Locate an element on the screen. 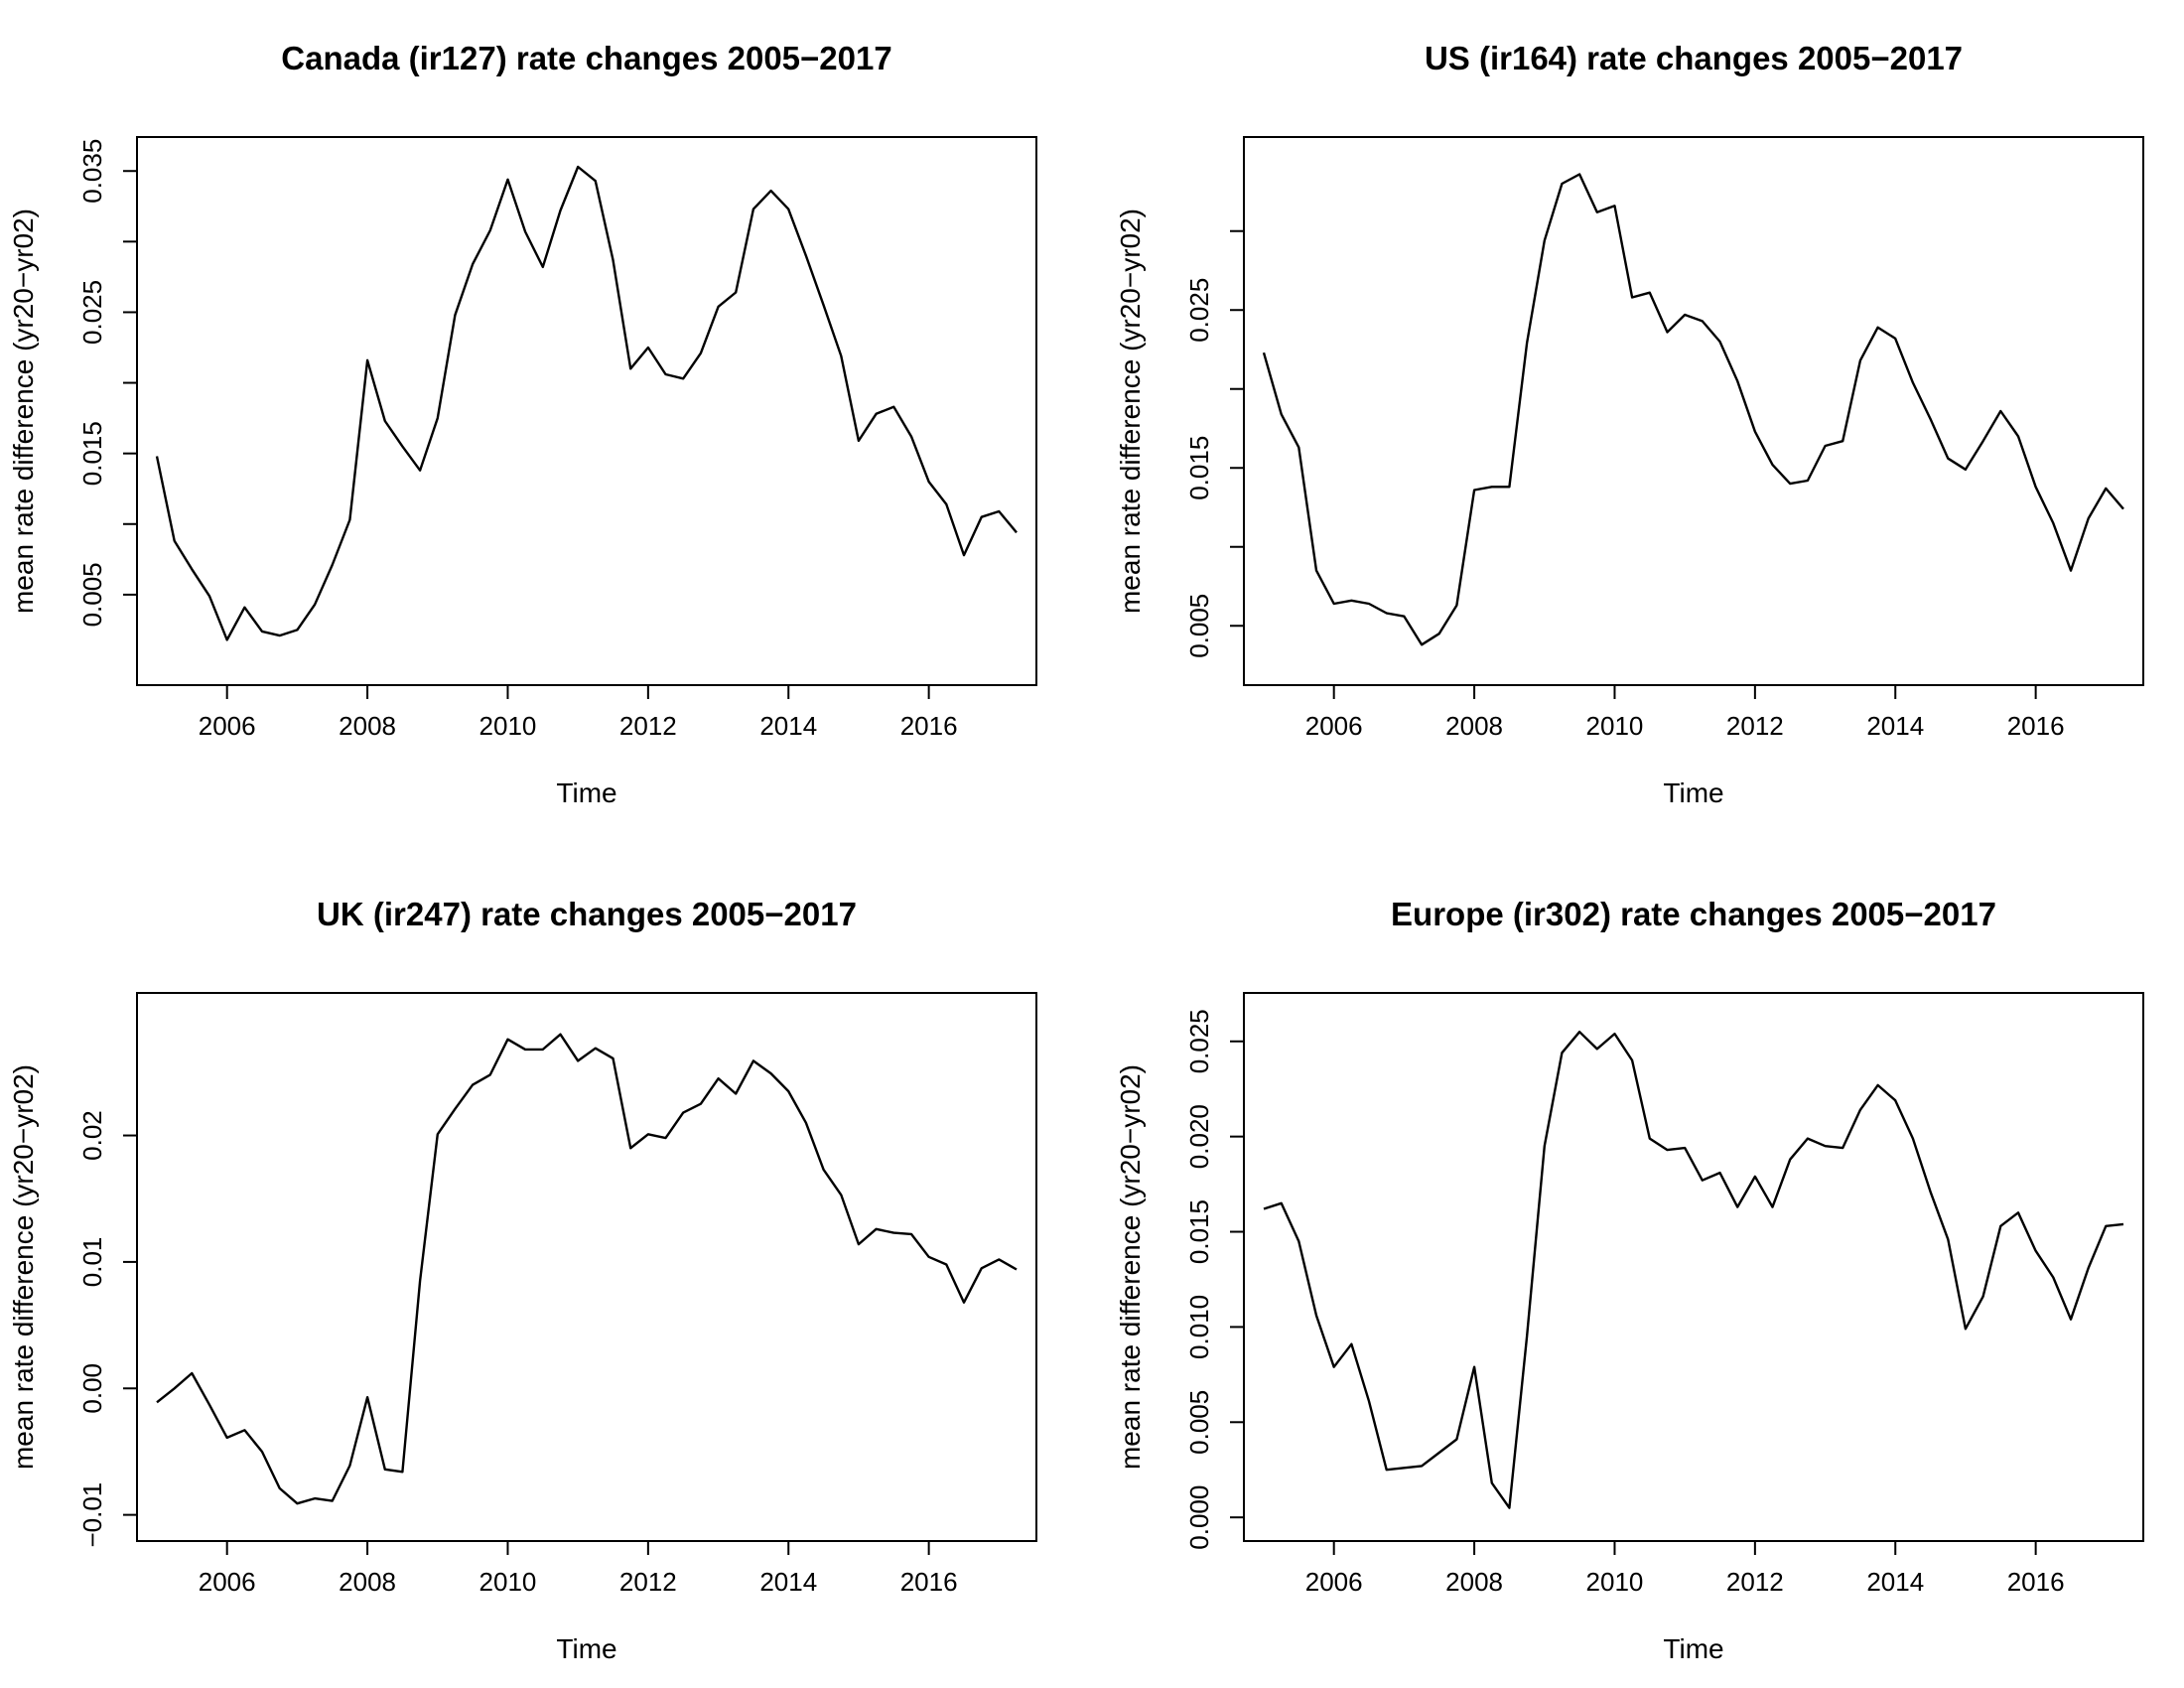  chart-title: Europe (ir302) rate changes 2005−2017 is located at coordinates (1693, 914).